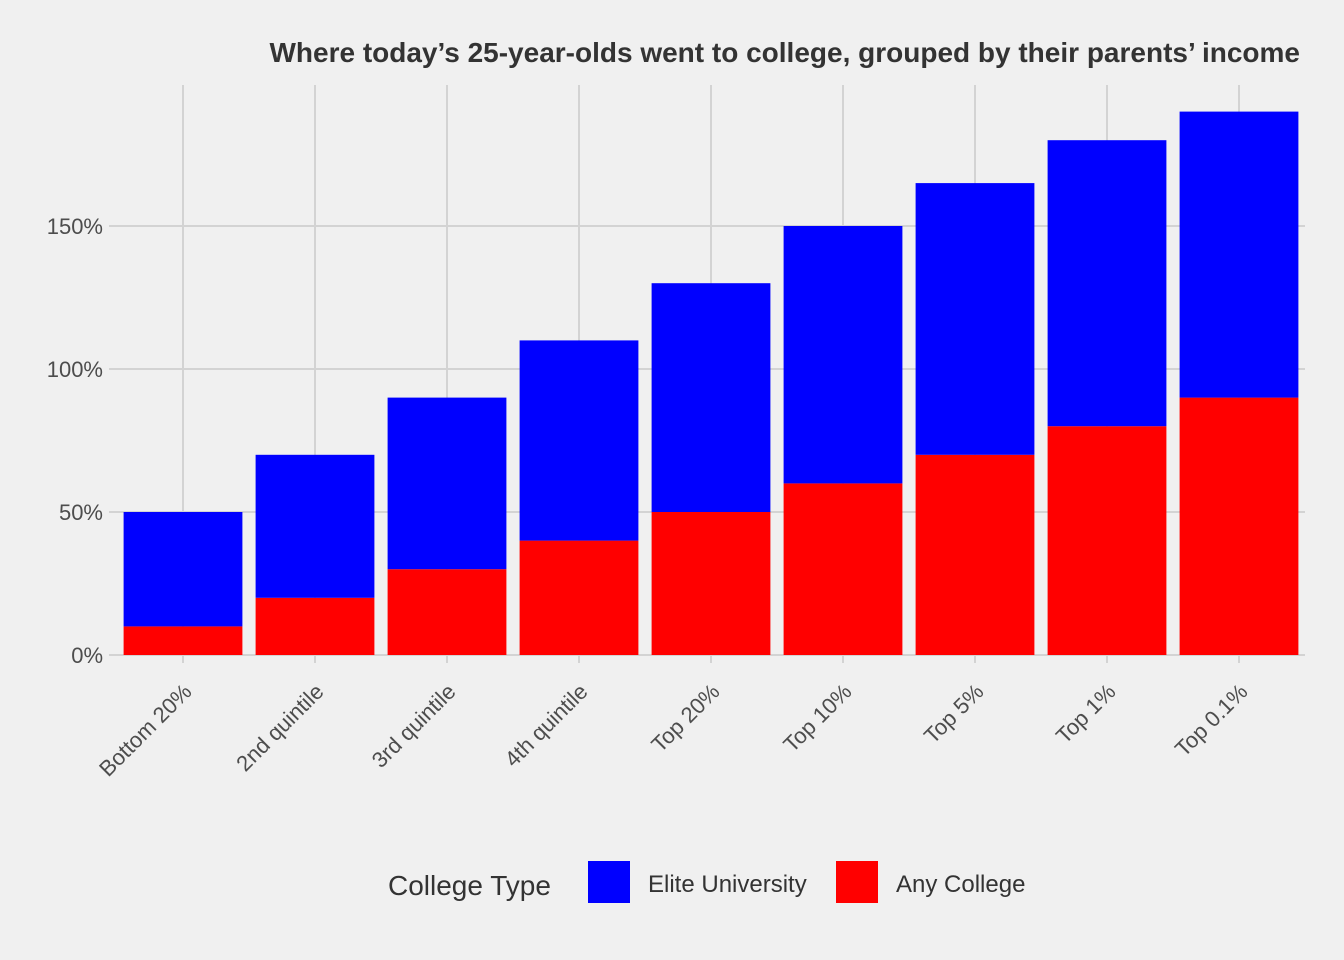  Describe the element at coordinates (82, 441) in the screenshot. I see `y-axis: 0% 50% 100% 150%` at that location.